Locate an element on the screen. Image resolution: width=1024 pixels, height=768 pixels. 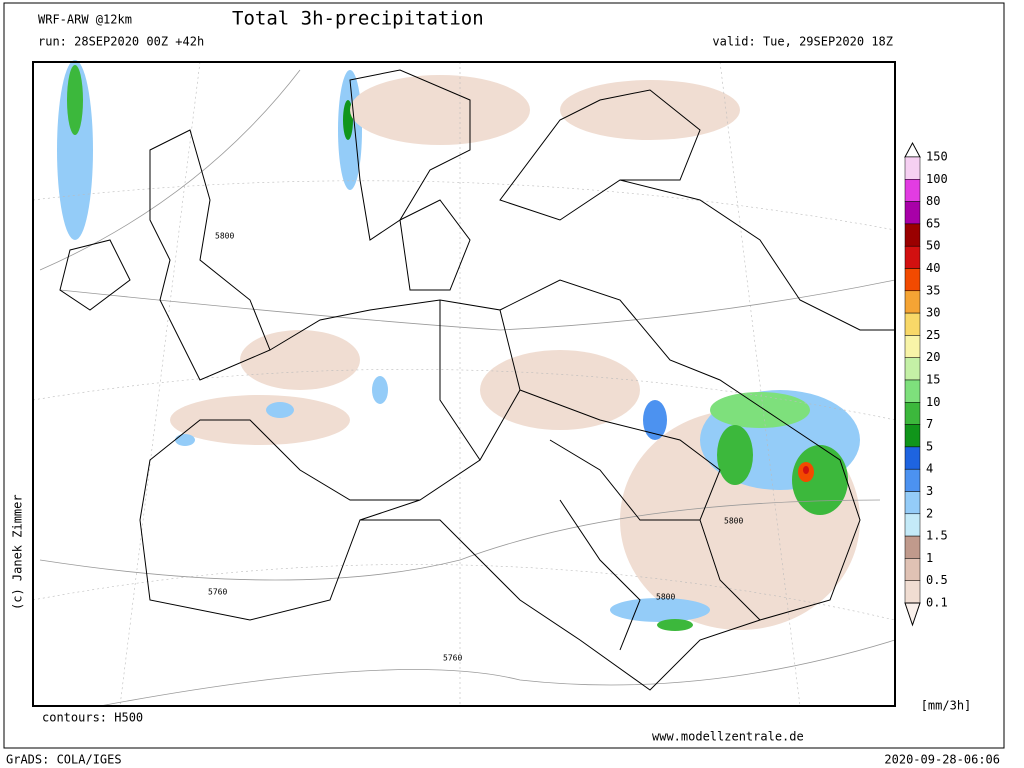
colorbar-label: 150 is located at coordinates (937, 157).